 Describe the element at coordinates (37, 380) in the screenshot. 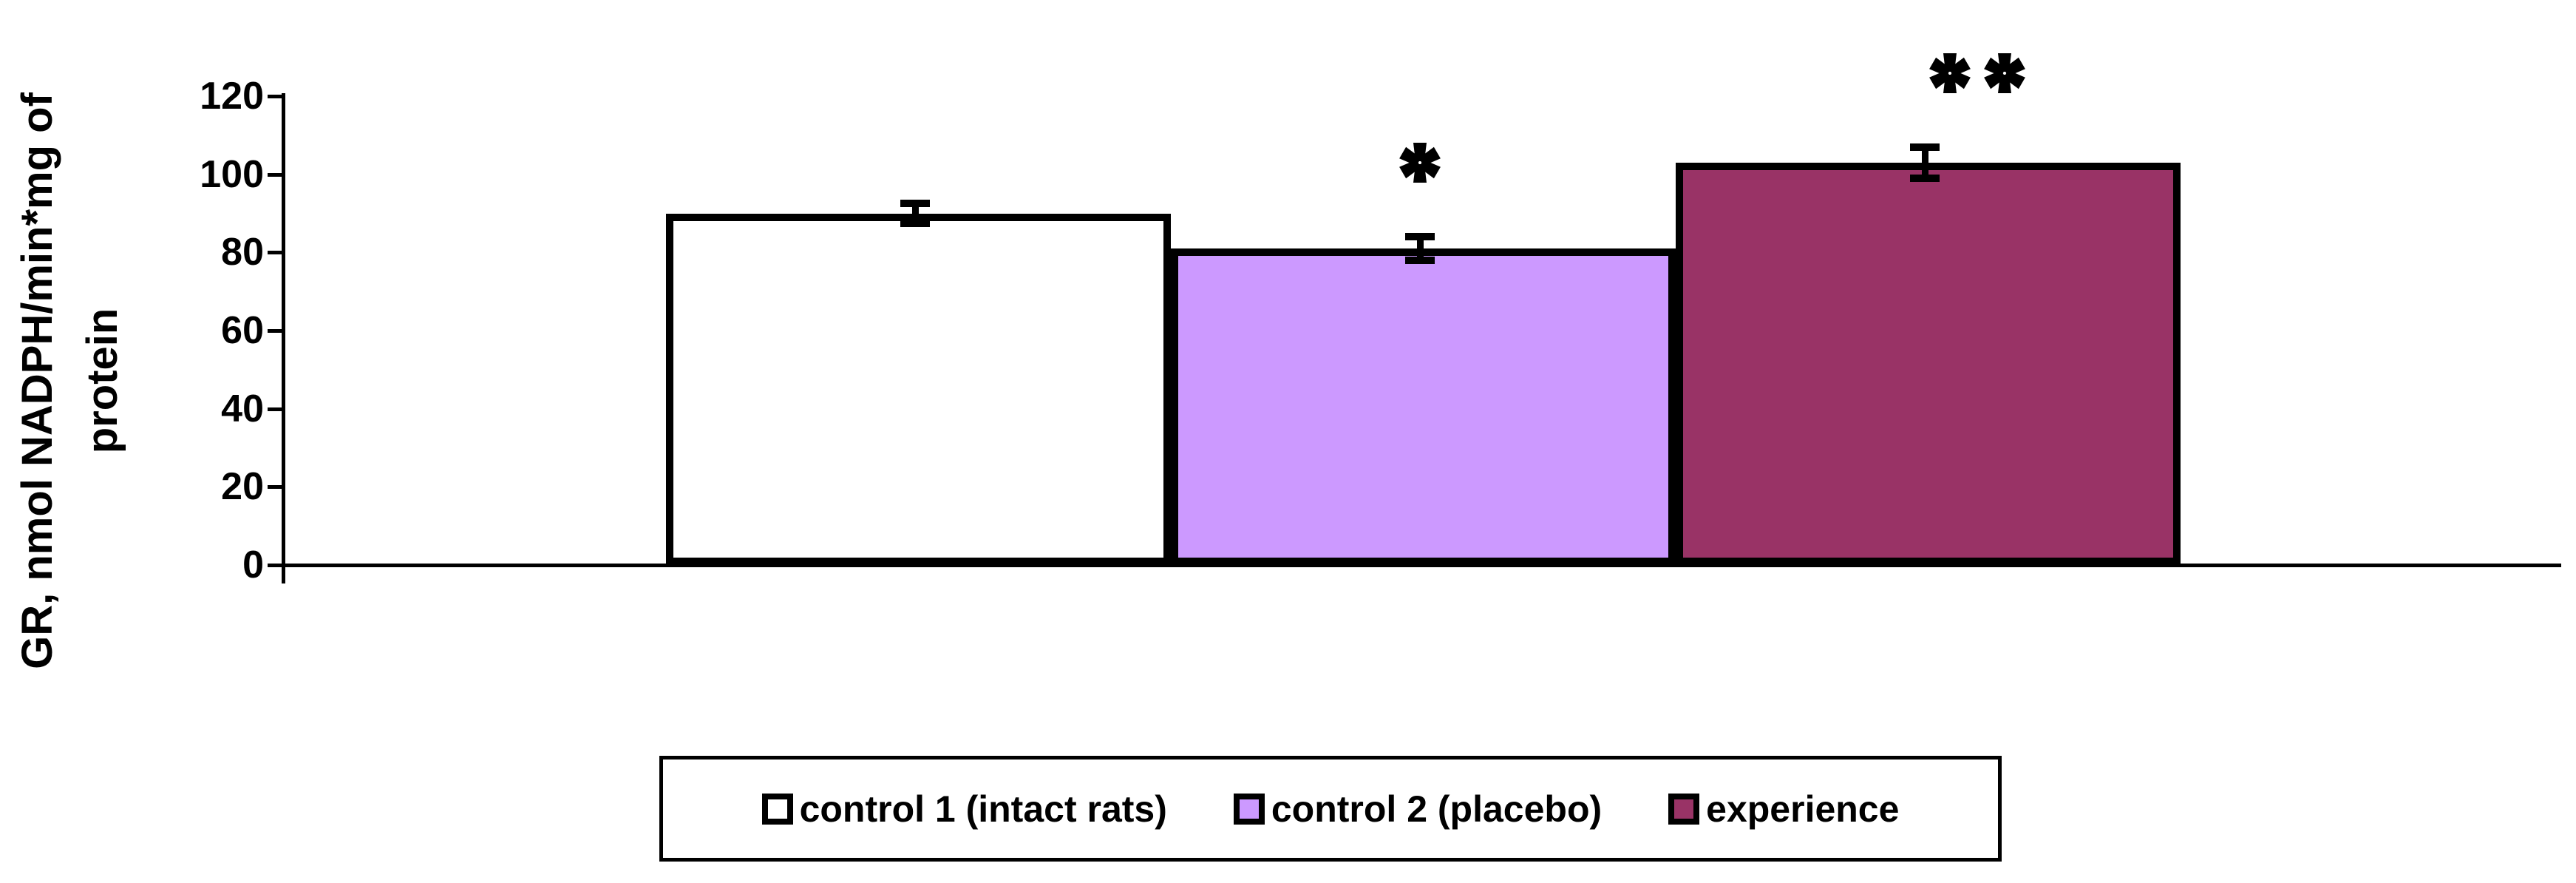

I see `y-axis-title-line1: GR, nmol NADPH/min*mg of` at that location.